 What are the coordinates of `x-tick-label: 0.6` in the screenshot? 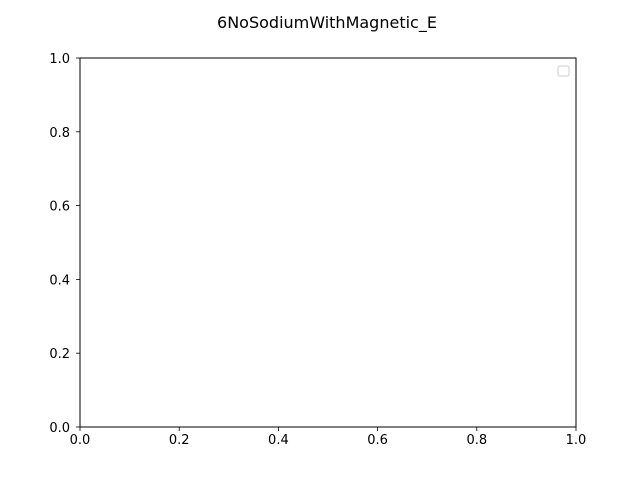 It's located at (377, 440).